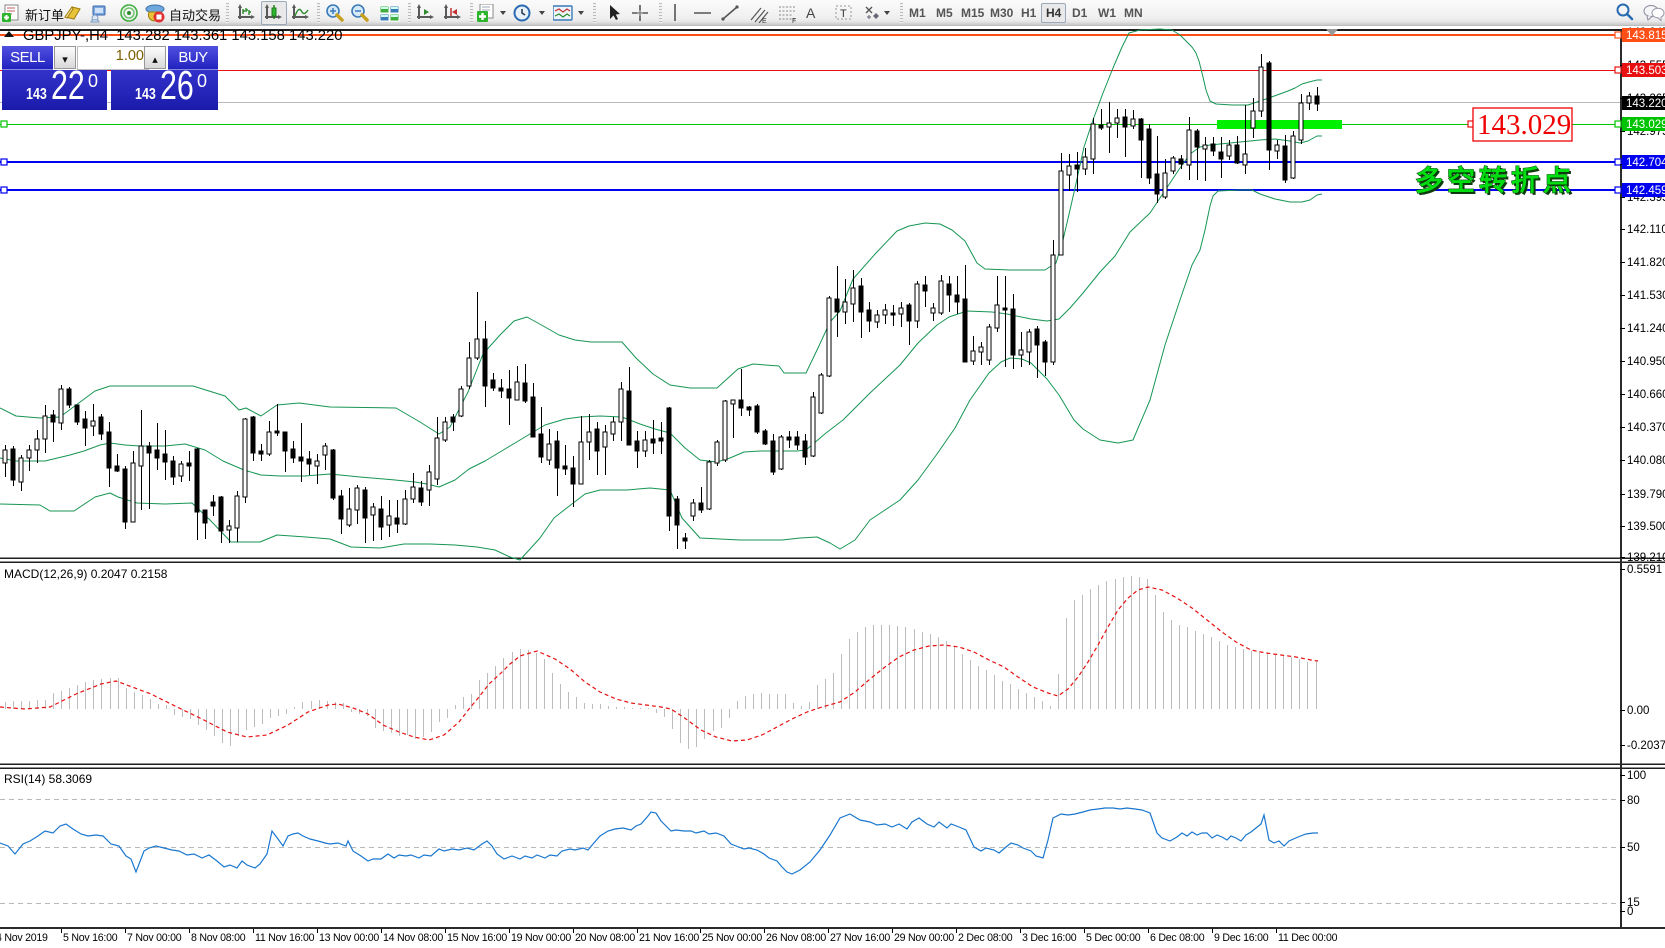 The width and height of the screenshot is (1665, 948). I want to click on svg-text: RSI(14) 58.3069, so click(48, 779).